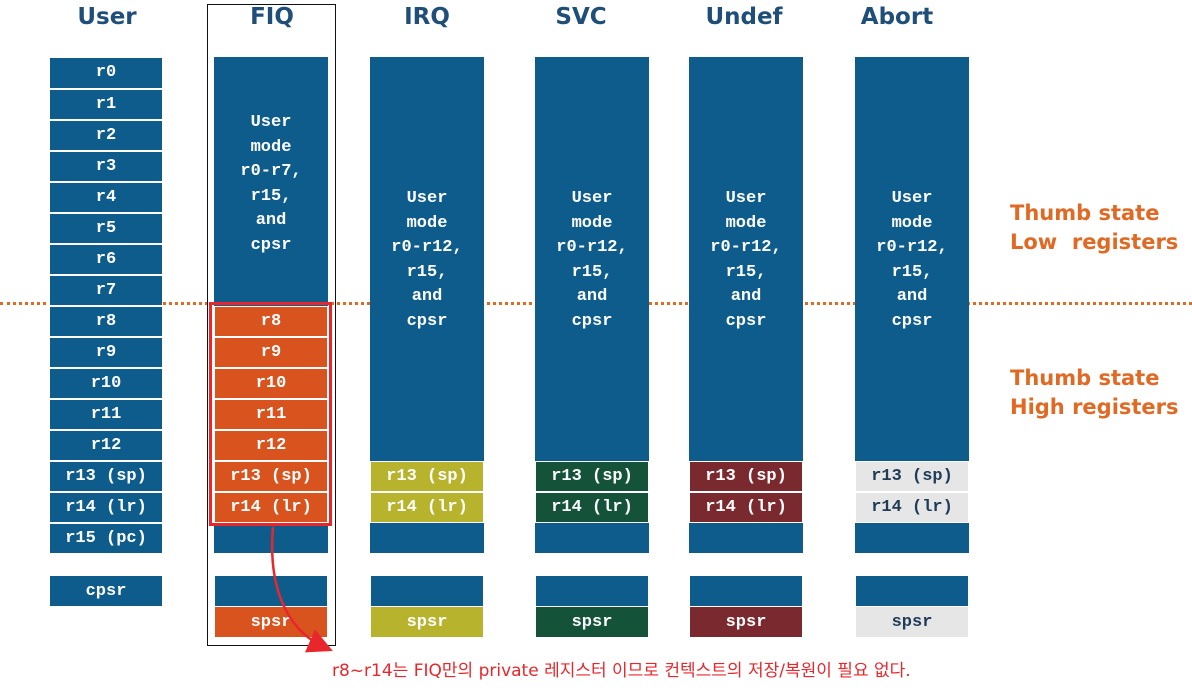 The width and height of the screenshot is (1192, 691). What do you see at coordinates (106, 352) in the screenshot?
I see `user-r9: r9` at bounding box center [106, 352].